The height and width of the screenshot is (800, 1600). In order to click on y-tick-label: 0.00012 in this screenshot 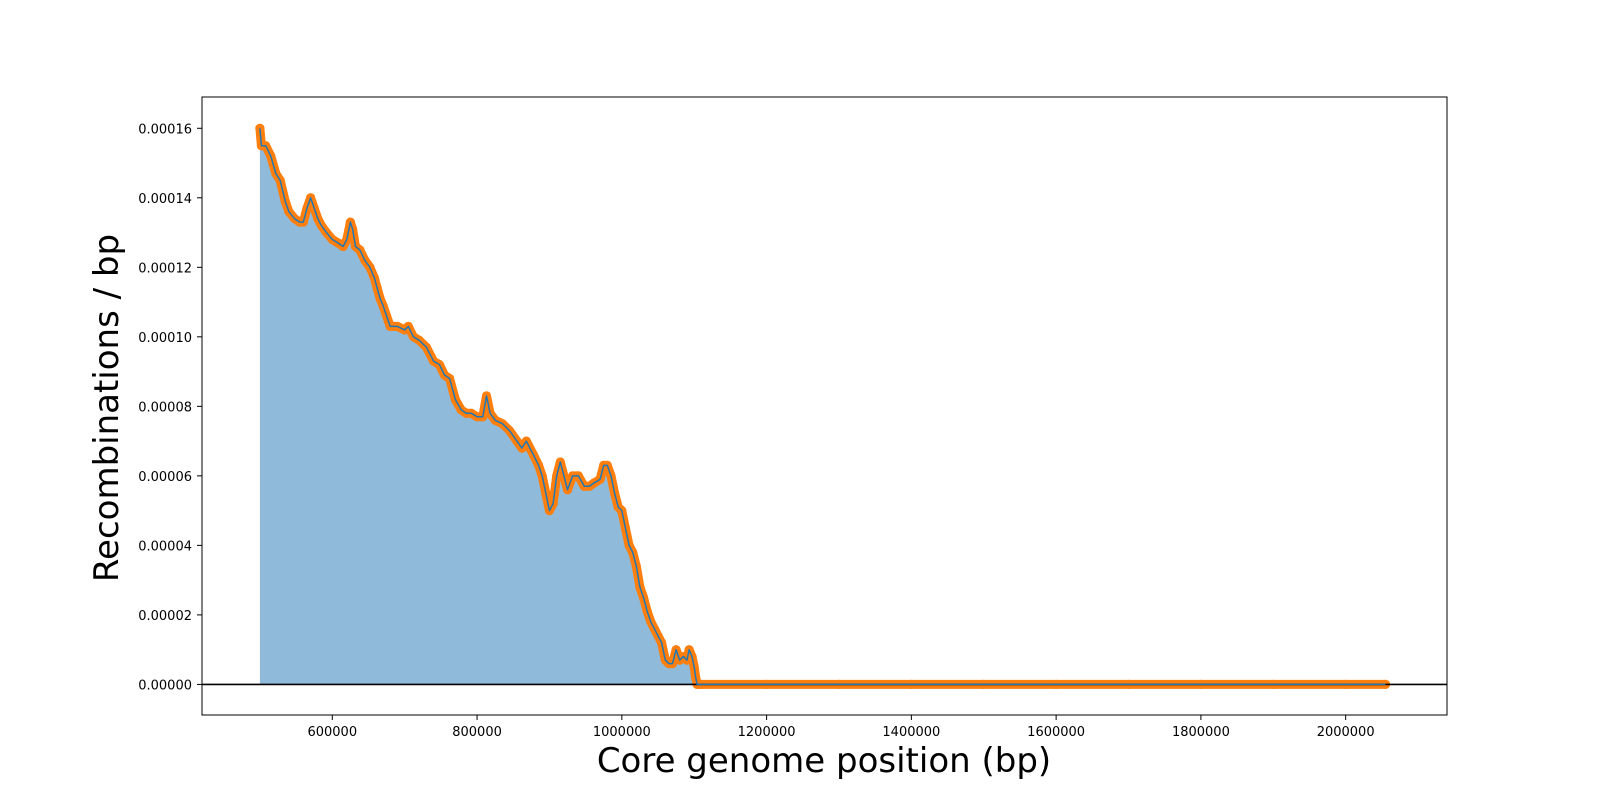, I will do `click(165, 268)`.